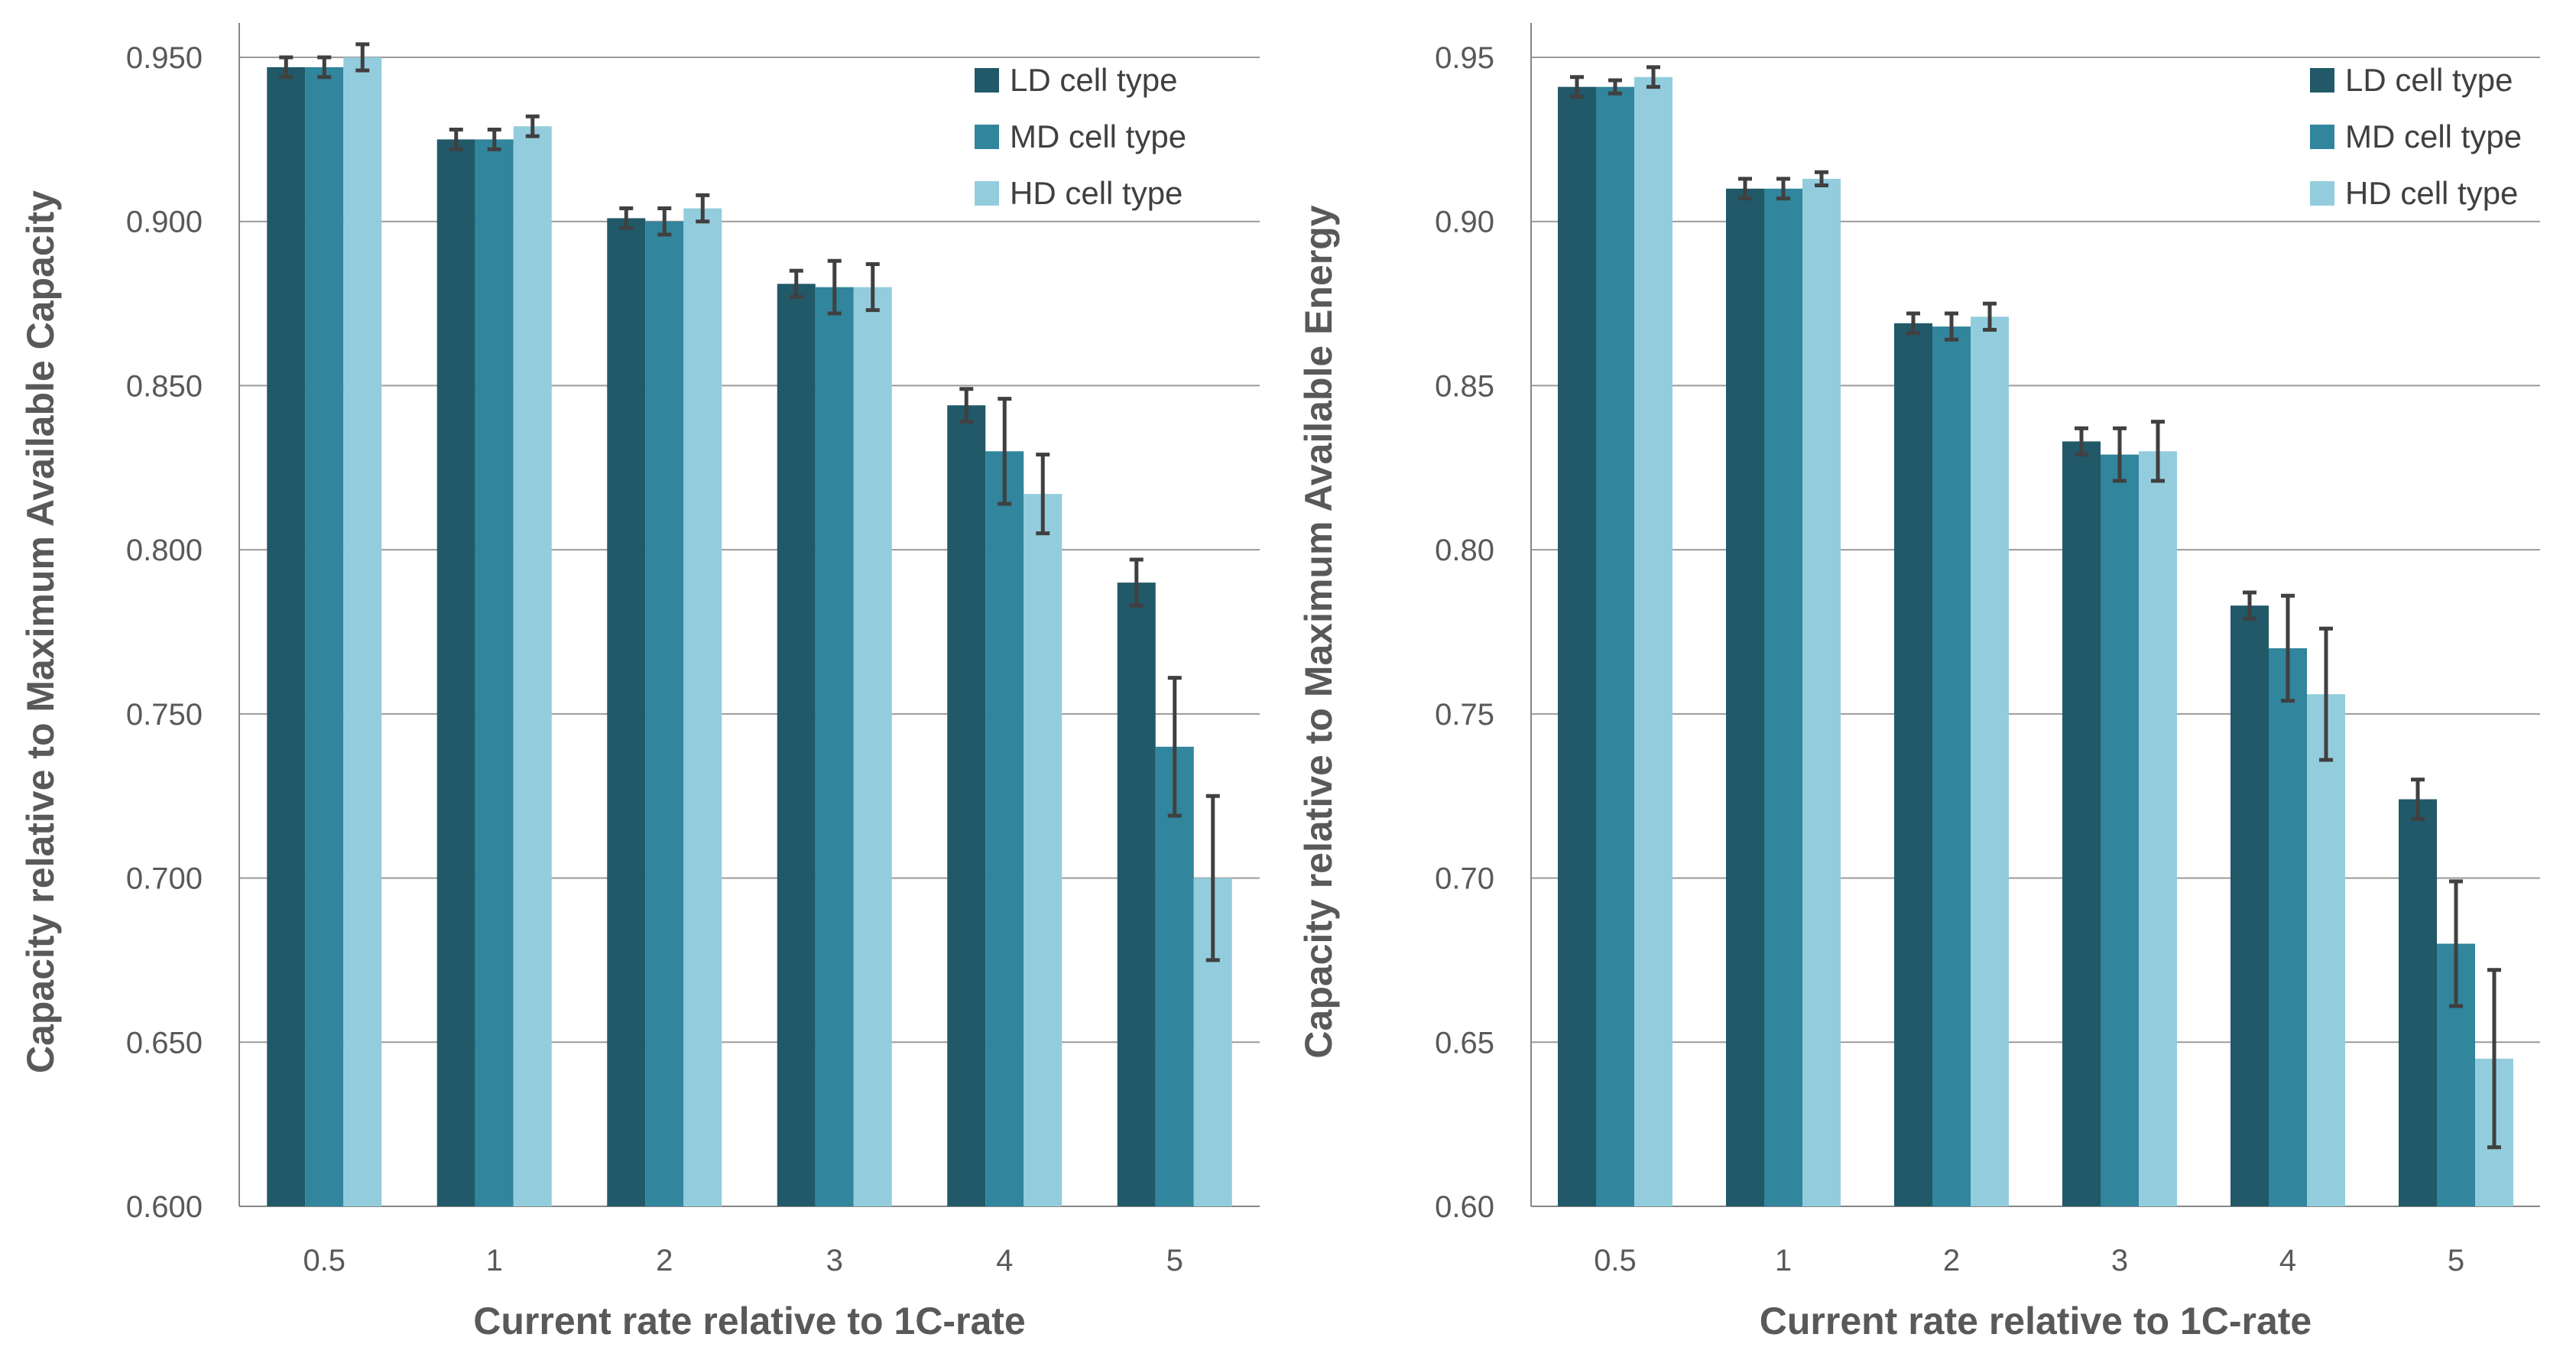  Describe the element at coordinates (164, 879) in the screenshot. I see `y-tick-label: 0.700` at that location.